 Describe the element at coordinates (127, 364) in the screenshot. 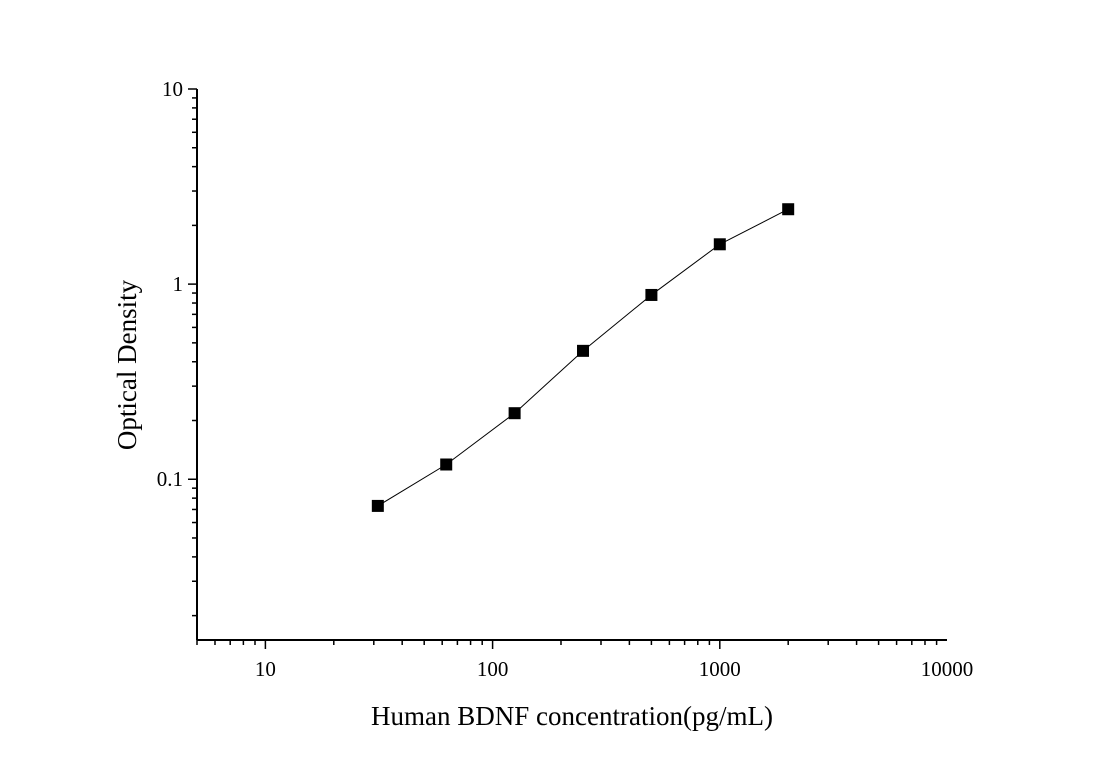

I see `y-axis-label: Optical Density` at that location.